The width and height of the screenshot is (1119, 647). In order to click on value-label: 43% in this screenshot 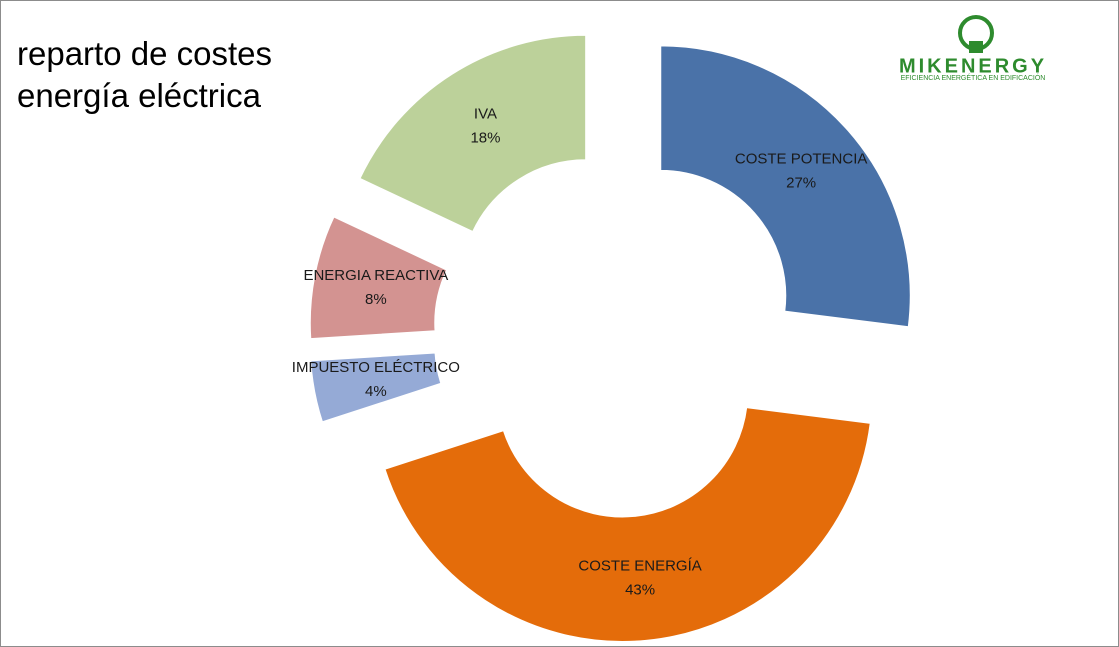, I will do `click(640, 589)`.